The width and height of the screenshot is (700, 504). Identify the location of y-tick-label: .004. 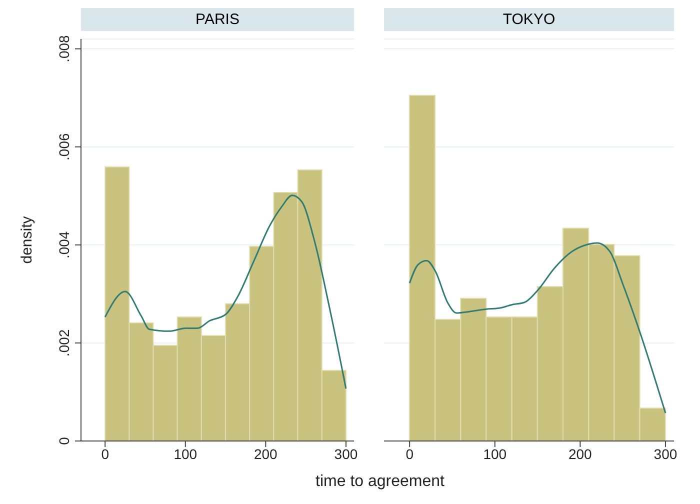
(64, 245).